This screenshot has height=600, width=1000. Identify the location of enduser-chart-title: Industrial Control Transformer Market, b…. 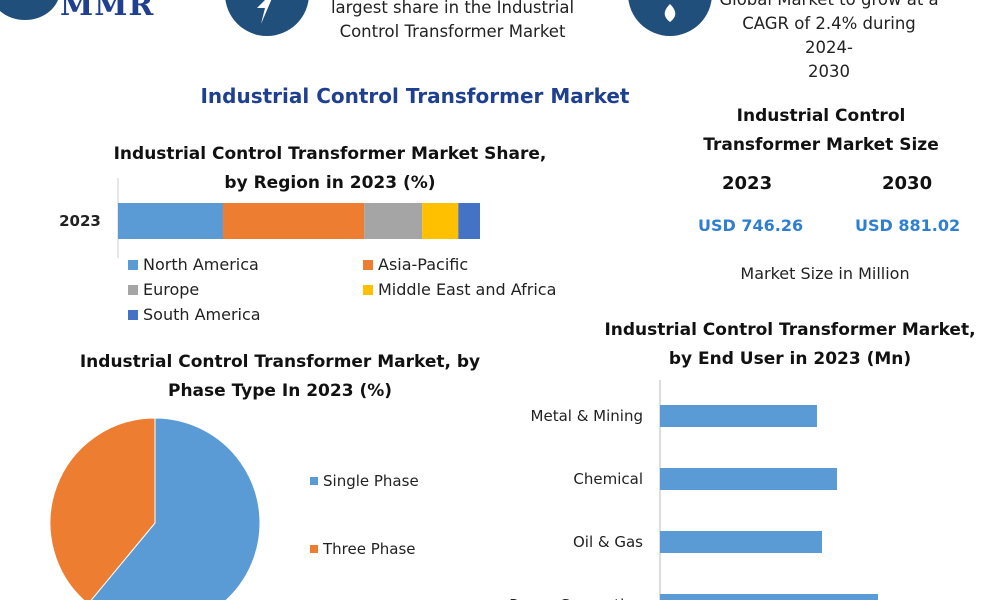
(790, 344).